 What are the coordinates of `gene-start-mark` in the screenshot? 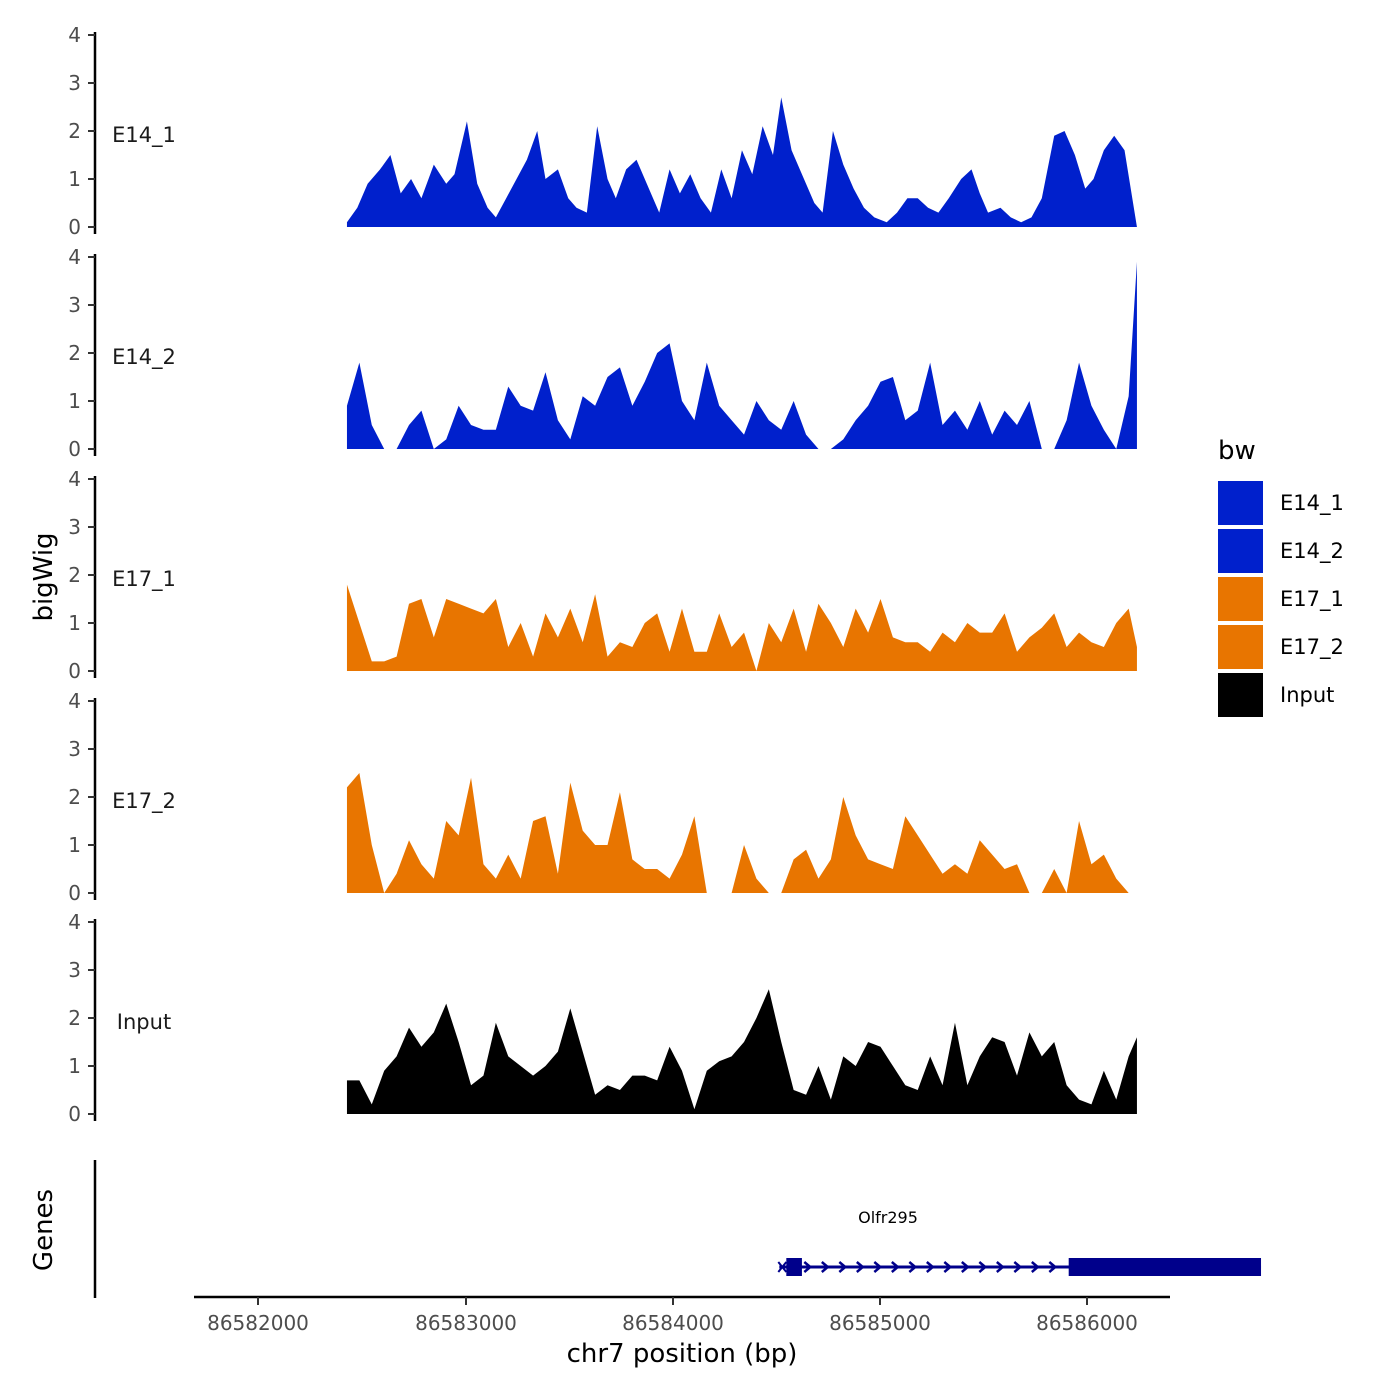 It's located at (782, 1267).